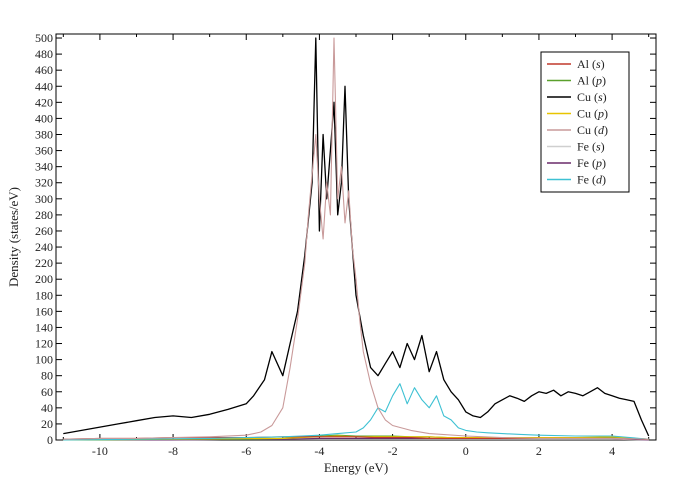  What do you see at coordinates (44, 134) in the screenshot?
I see `y-tick-label: 380` at bounding box center [44, 134].